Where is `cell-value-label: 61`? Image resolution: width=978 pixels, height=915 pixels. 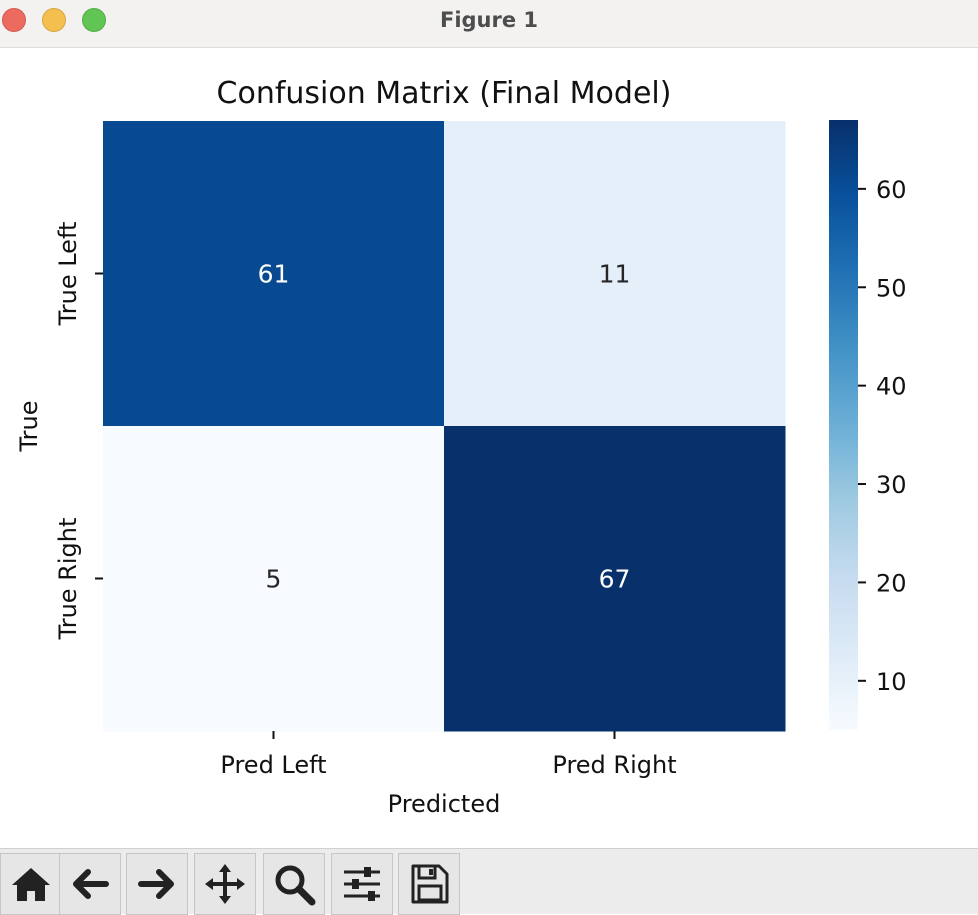
cell-value-label: 61 is located at coordinates (274, 274).